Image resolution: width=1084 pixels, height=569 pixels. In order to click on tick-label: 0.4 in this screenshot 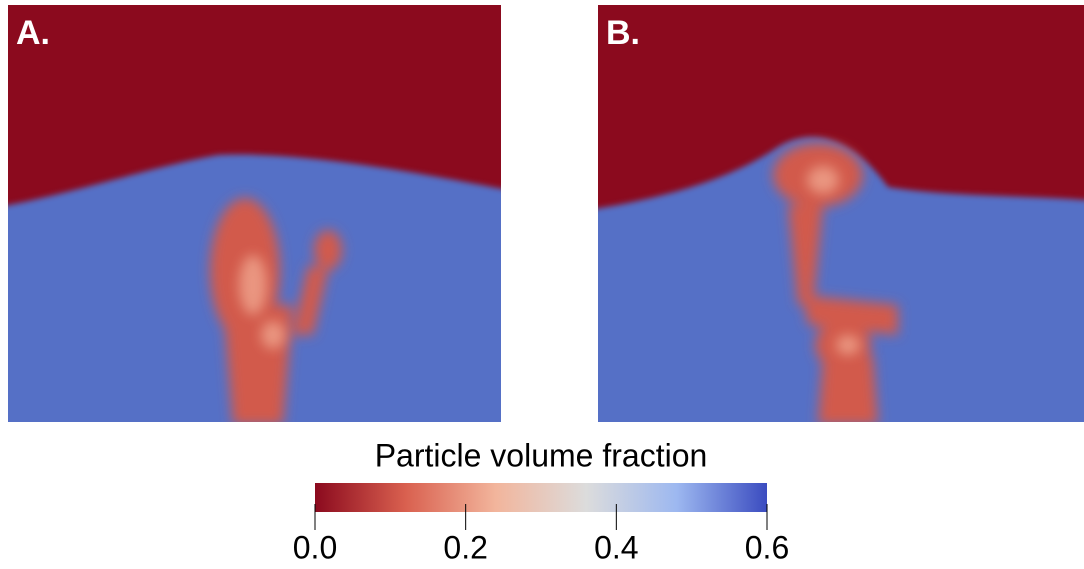, I will do `click(616, 547)`.